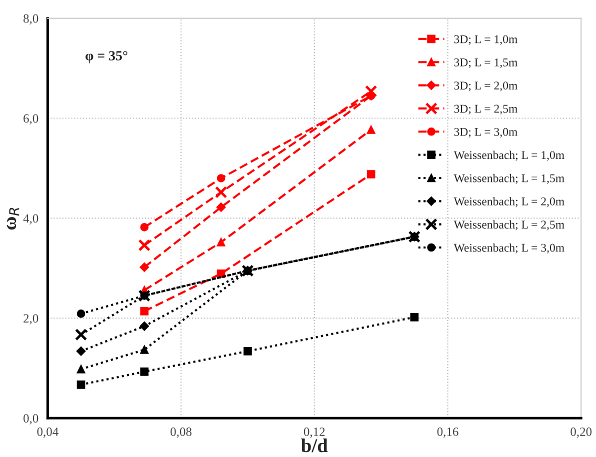 Image resolution: width=596 pixels, height=457 pixels. I want to click on x-axis-title: b/d, so click(314, 445).